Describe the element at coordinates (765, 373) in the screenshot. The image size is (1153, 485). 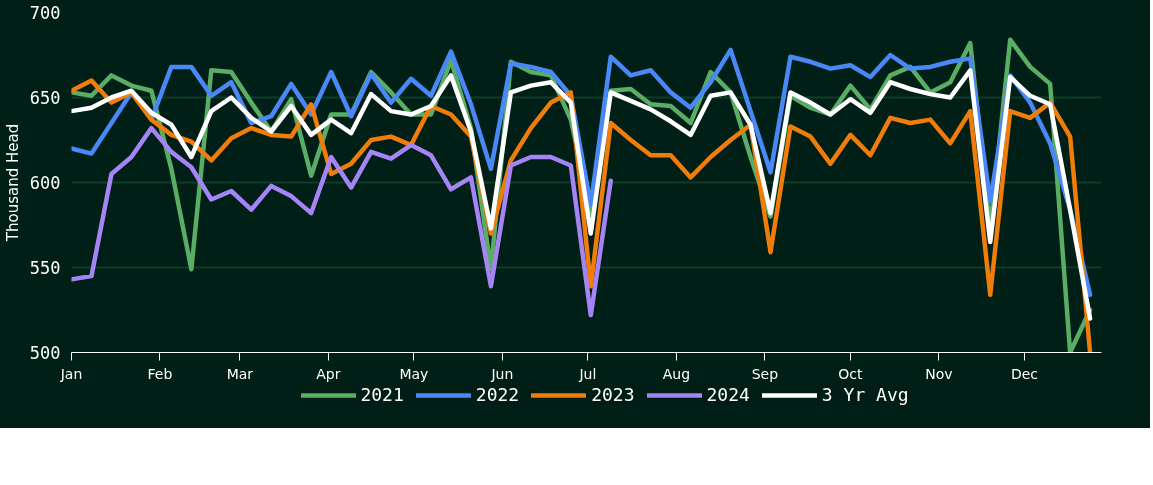
I see `x-tick-label: Sep` at that location.